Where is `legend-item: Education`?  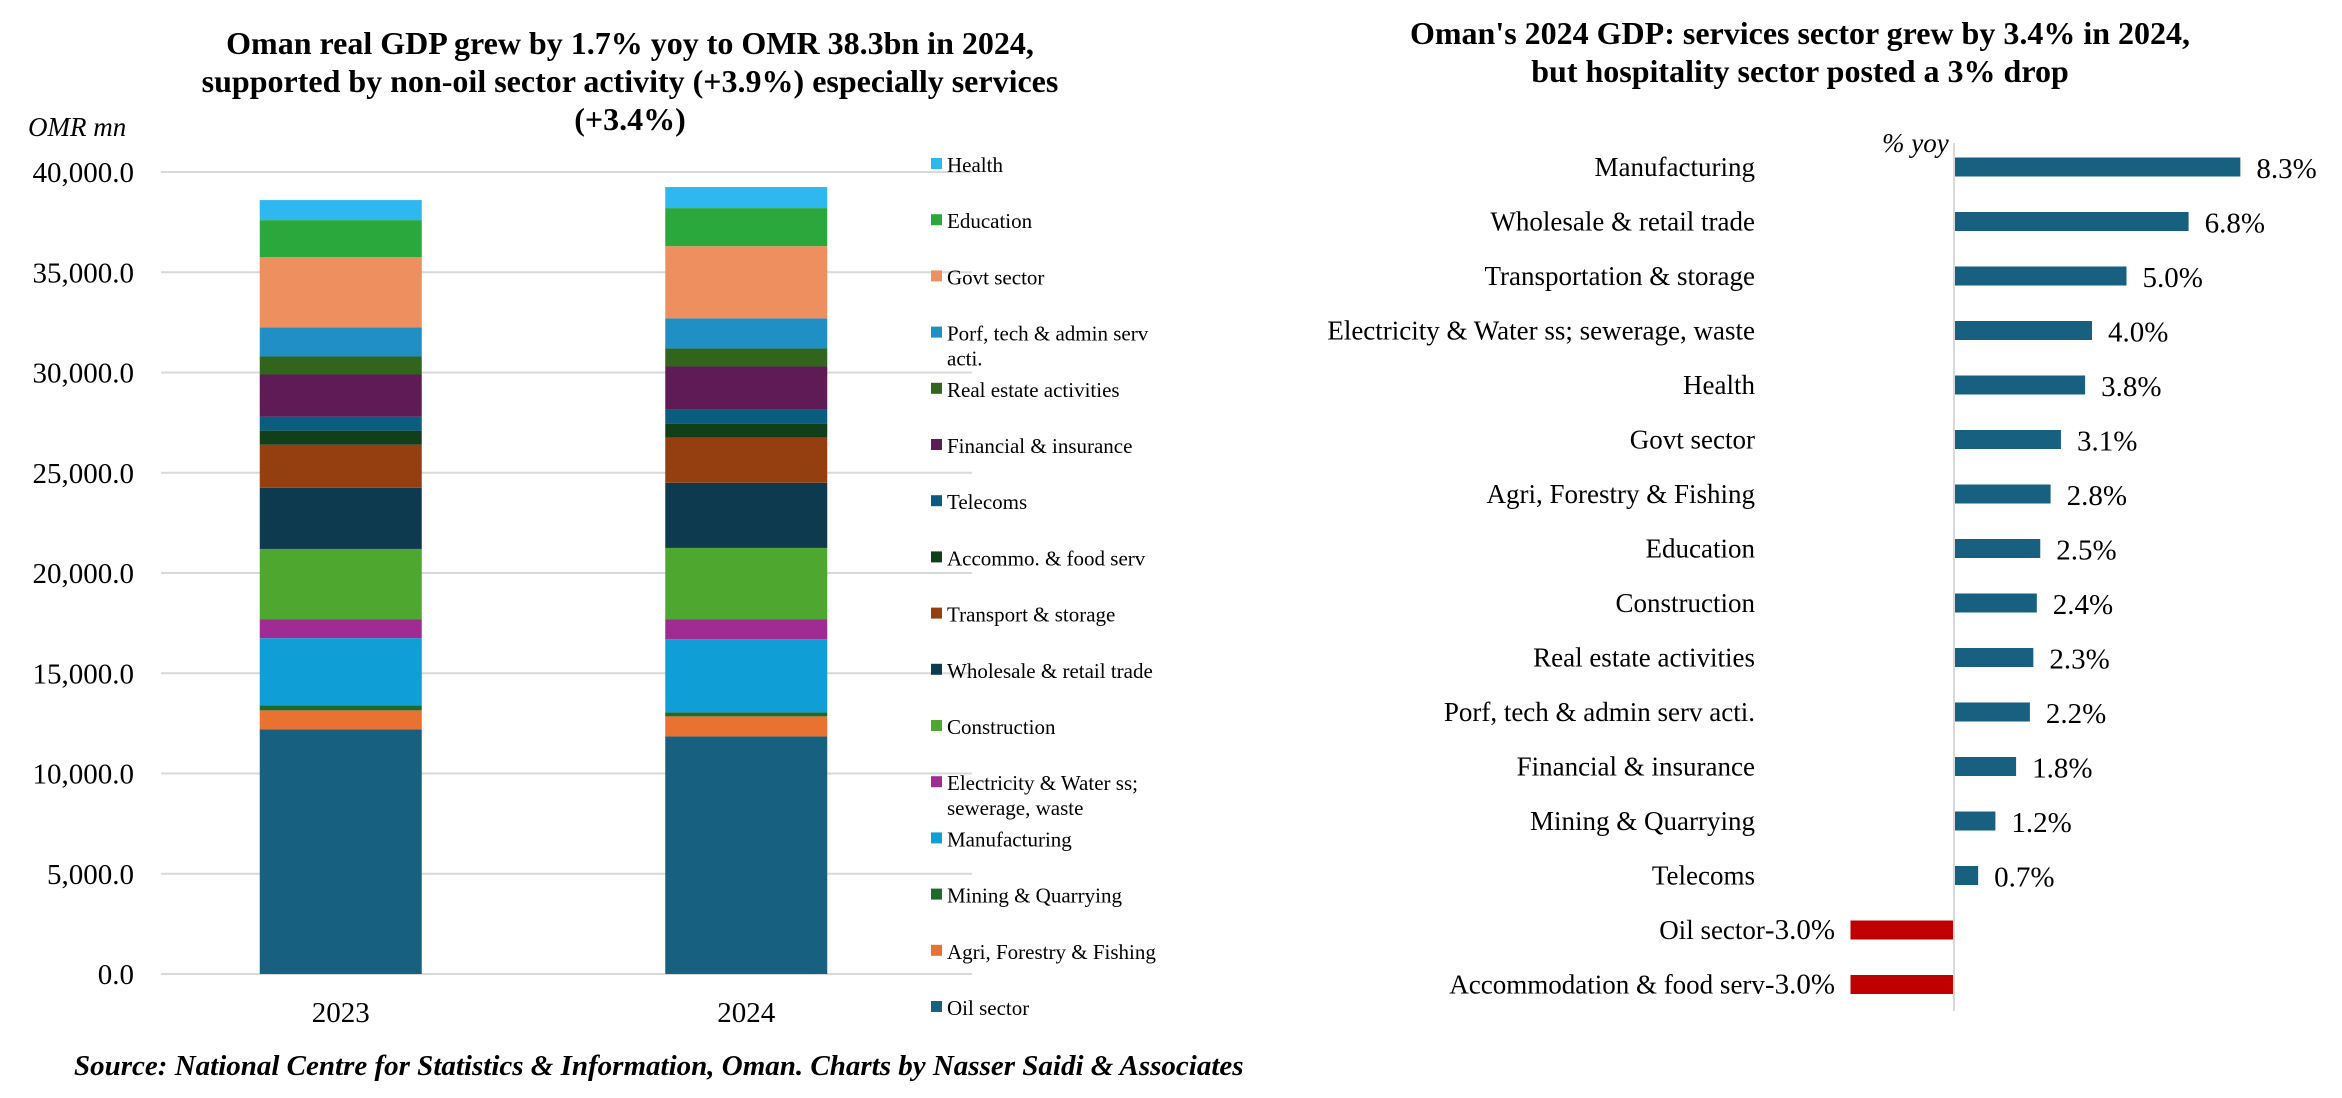 legend-item: Education is located at coordinates (982, 221).